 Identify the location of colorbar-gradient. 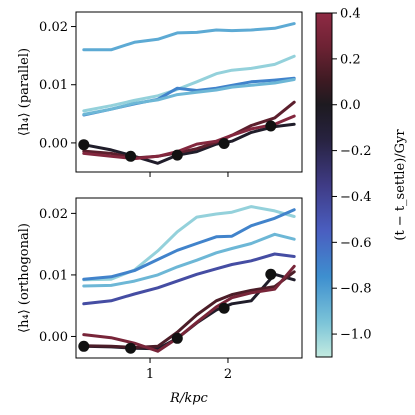
(324, 185).